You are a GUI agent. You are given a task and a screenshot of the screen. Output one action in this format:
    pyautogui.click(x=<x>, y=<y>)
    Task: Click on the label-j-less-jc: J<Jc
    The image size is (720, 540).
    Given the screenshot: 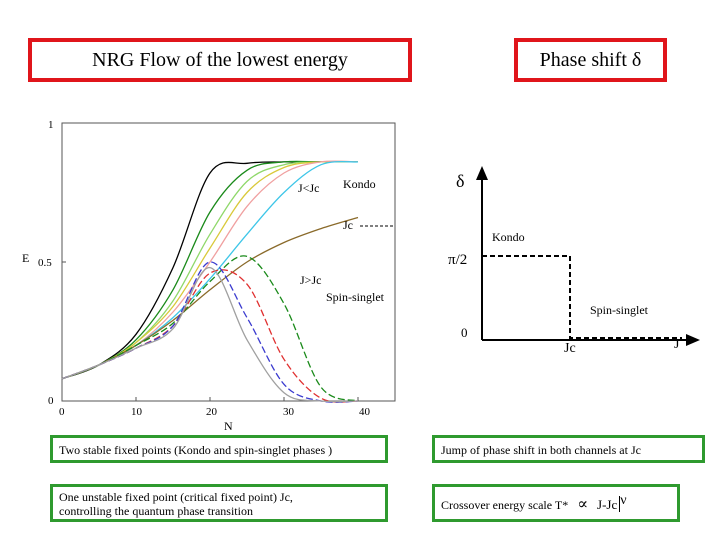 What is the action you would take?
    pyautogui.click(x=308, y=188)
    